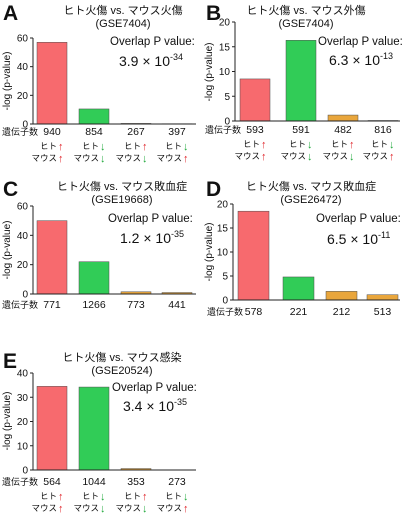 This screenshot has height=514, width=408. What do you see at coordinates (384, 235) in the screenshot?
I see `overlap-p-exponent: -11` at bounding box center [384, 235].